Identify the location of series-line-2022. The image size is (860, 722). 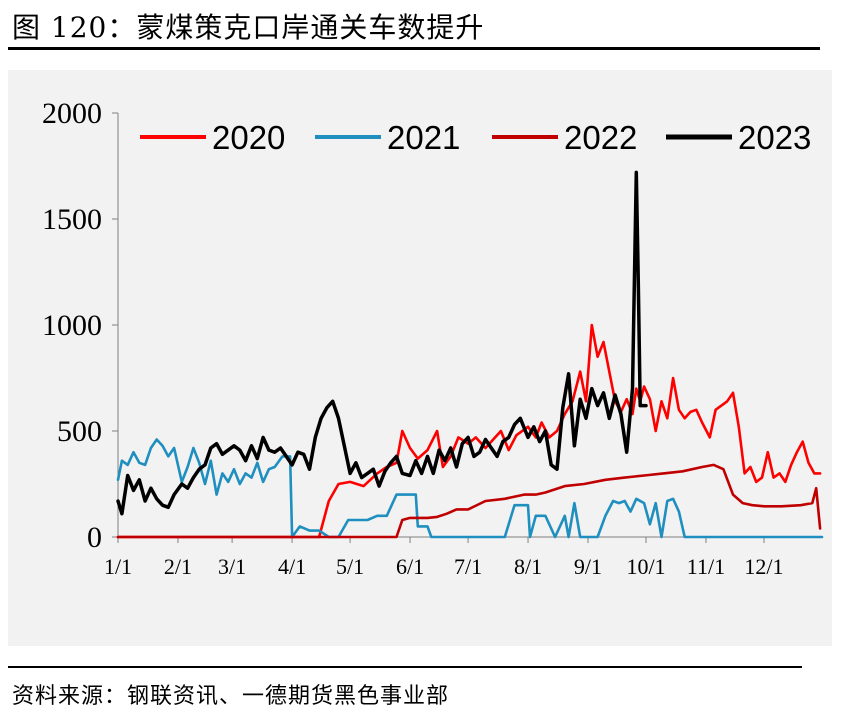
(469, 501).